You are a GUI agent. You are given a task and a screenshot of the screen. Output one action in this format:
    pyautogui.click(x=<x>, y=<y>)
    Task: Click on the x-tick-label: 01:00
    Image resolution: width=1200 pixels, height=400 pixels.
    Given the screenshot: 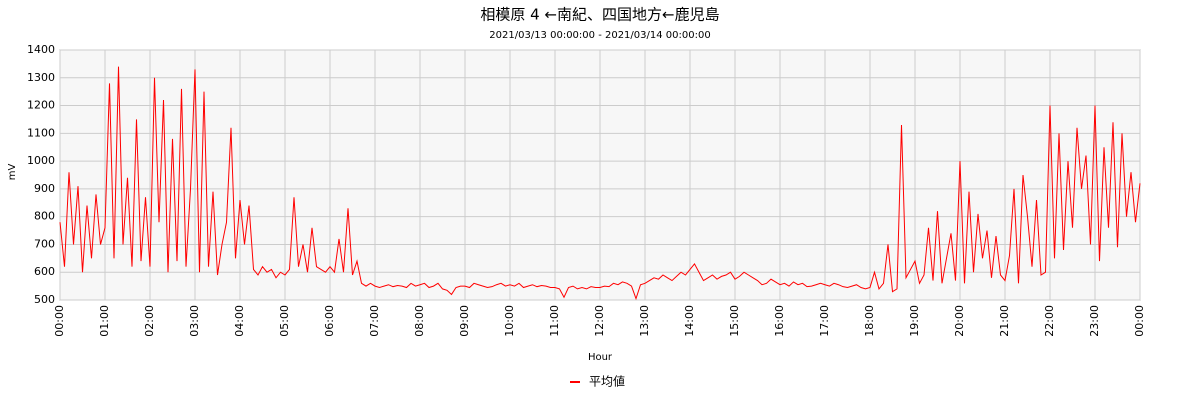 What is the action you would take?
    pyautogui.click(x=104, y=321)
    